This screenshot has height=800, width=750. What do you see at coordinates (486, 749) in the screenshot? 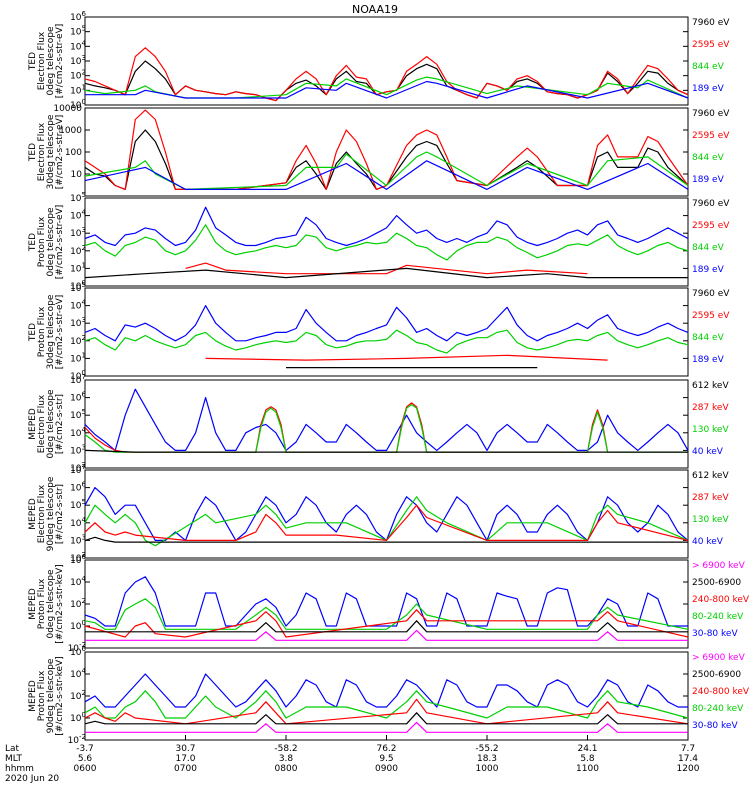
I see `x-tick-lat: -55.2` at bounding box center [486, 749].